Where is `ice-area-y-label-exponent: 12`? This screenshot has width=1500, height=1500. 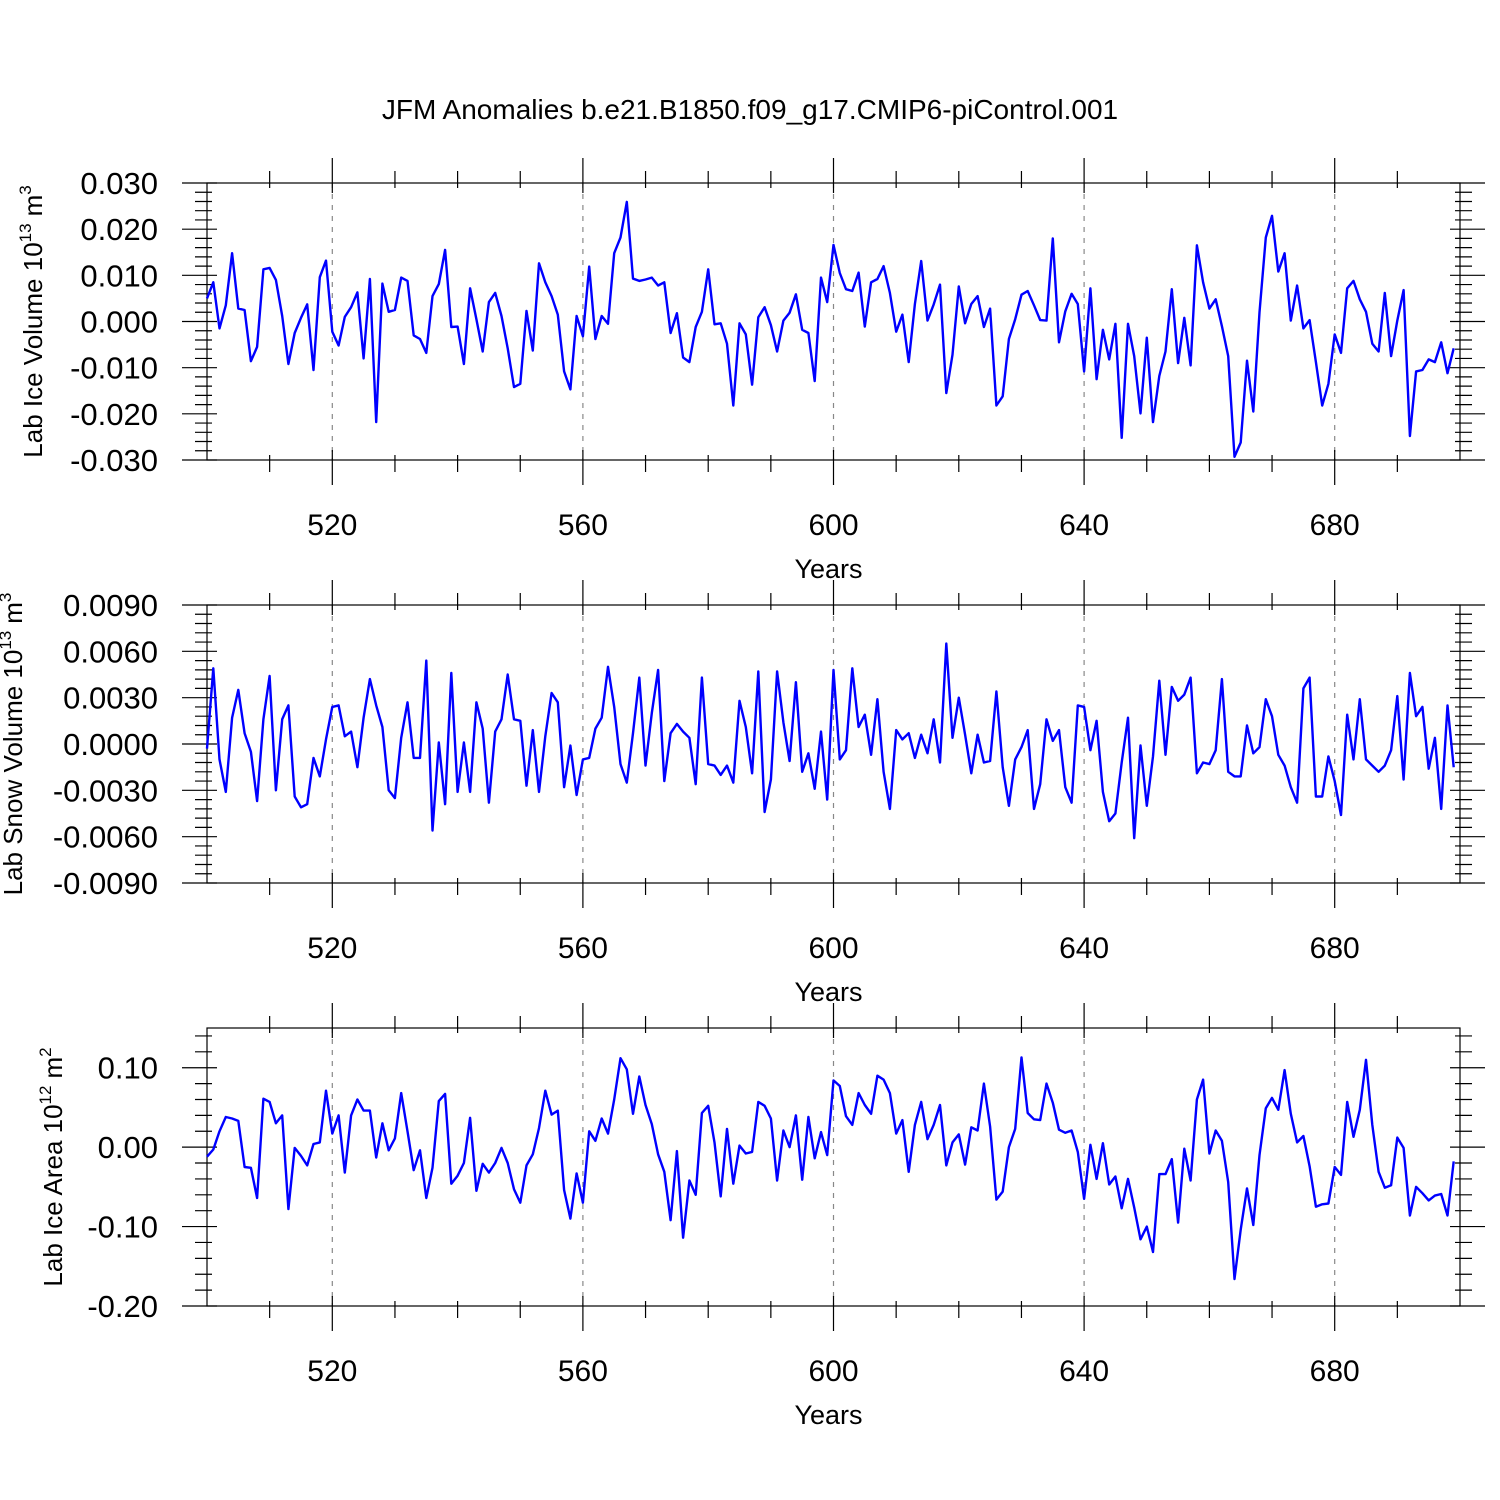
ice-area-y-label-exponent: 12 is located at coordinates (45, 1095).